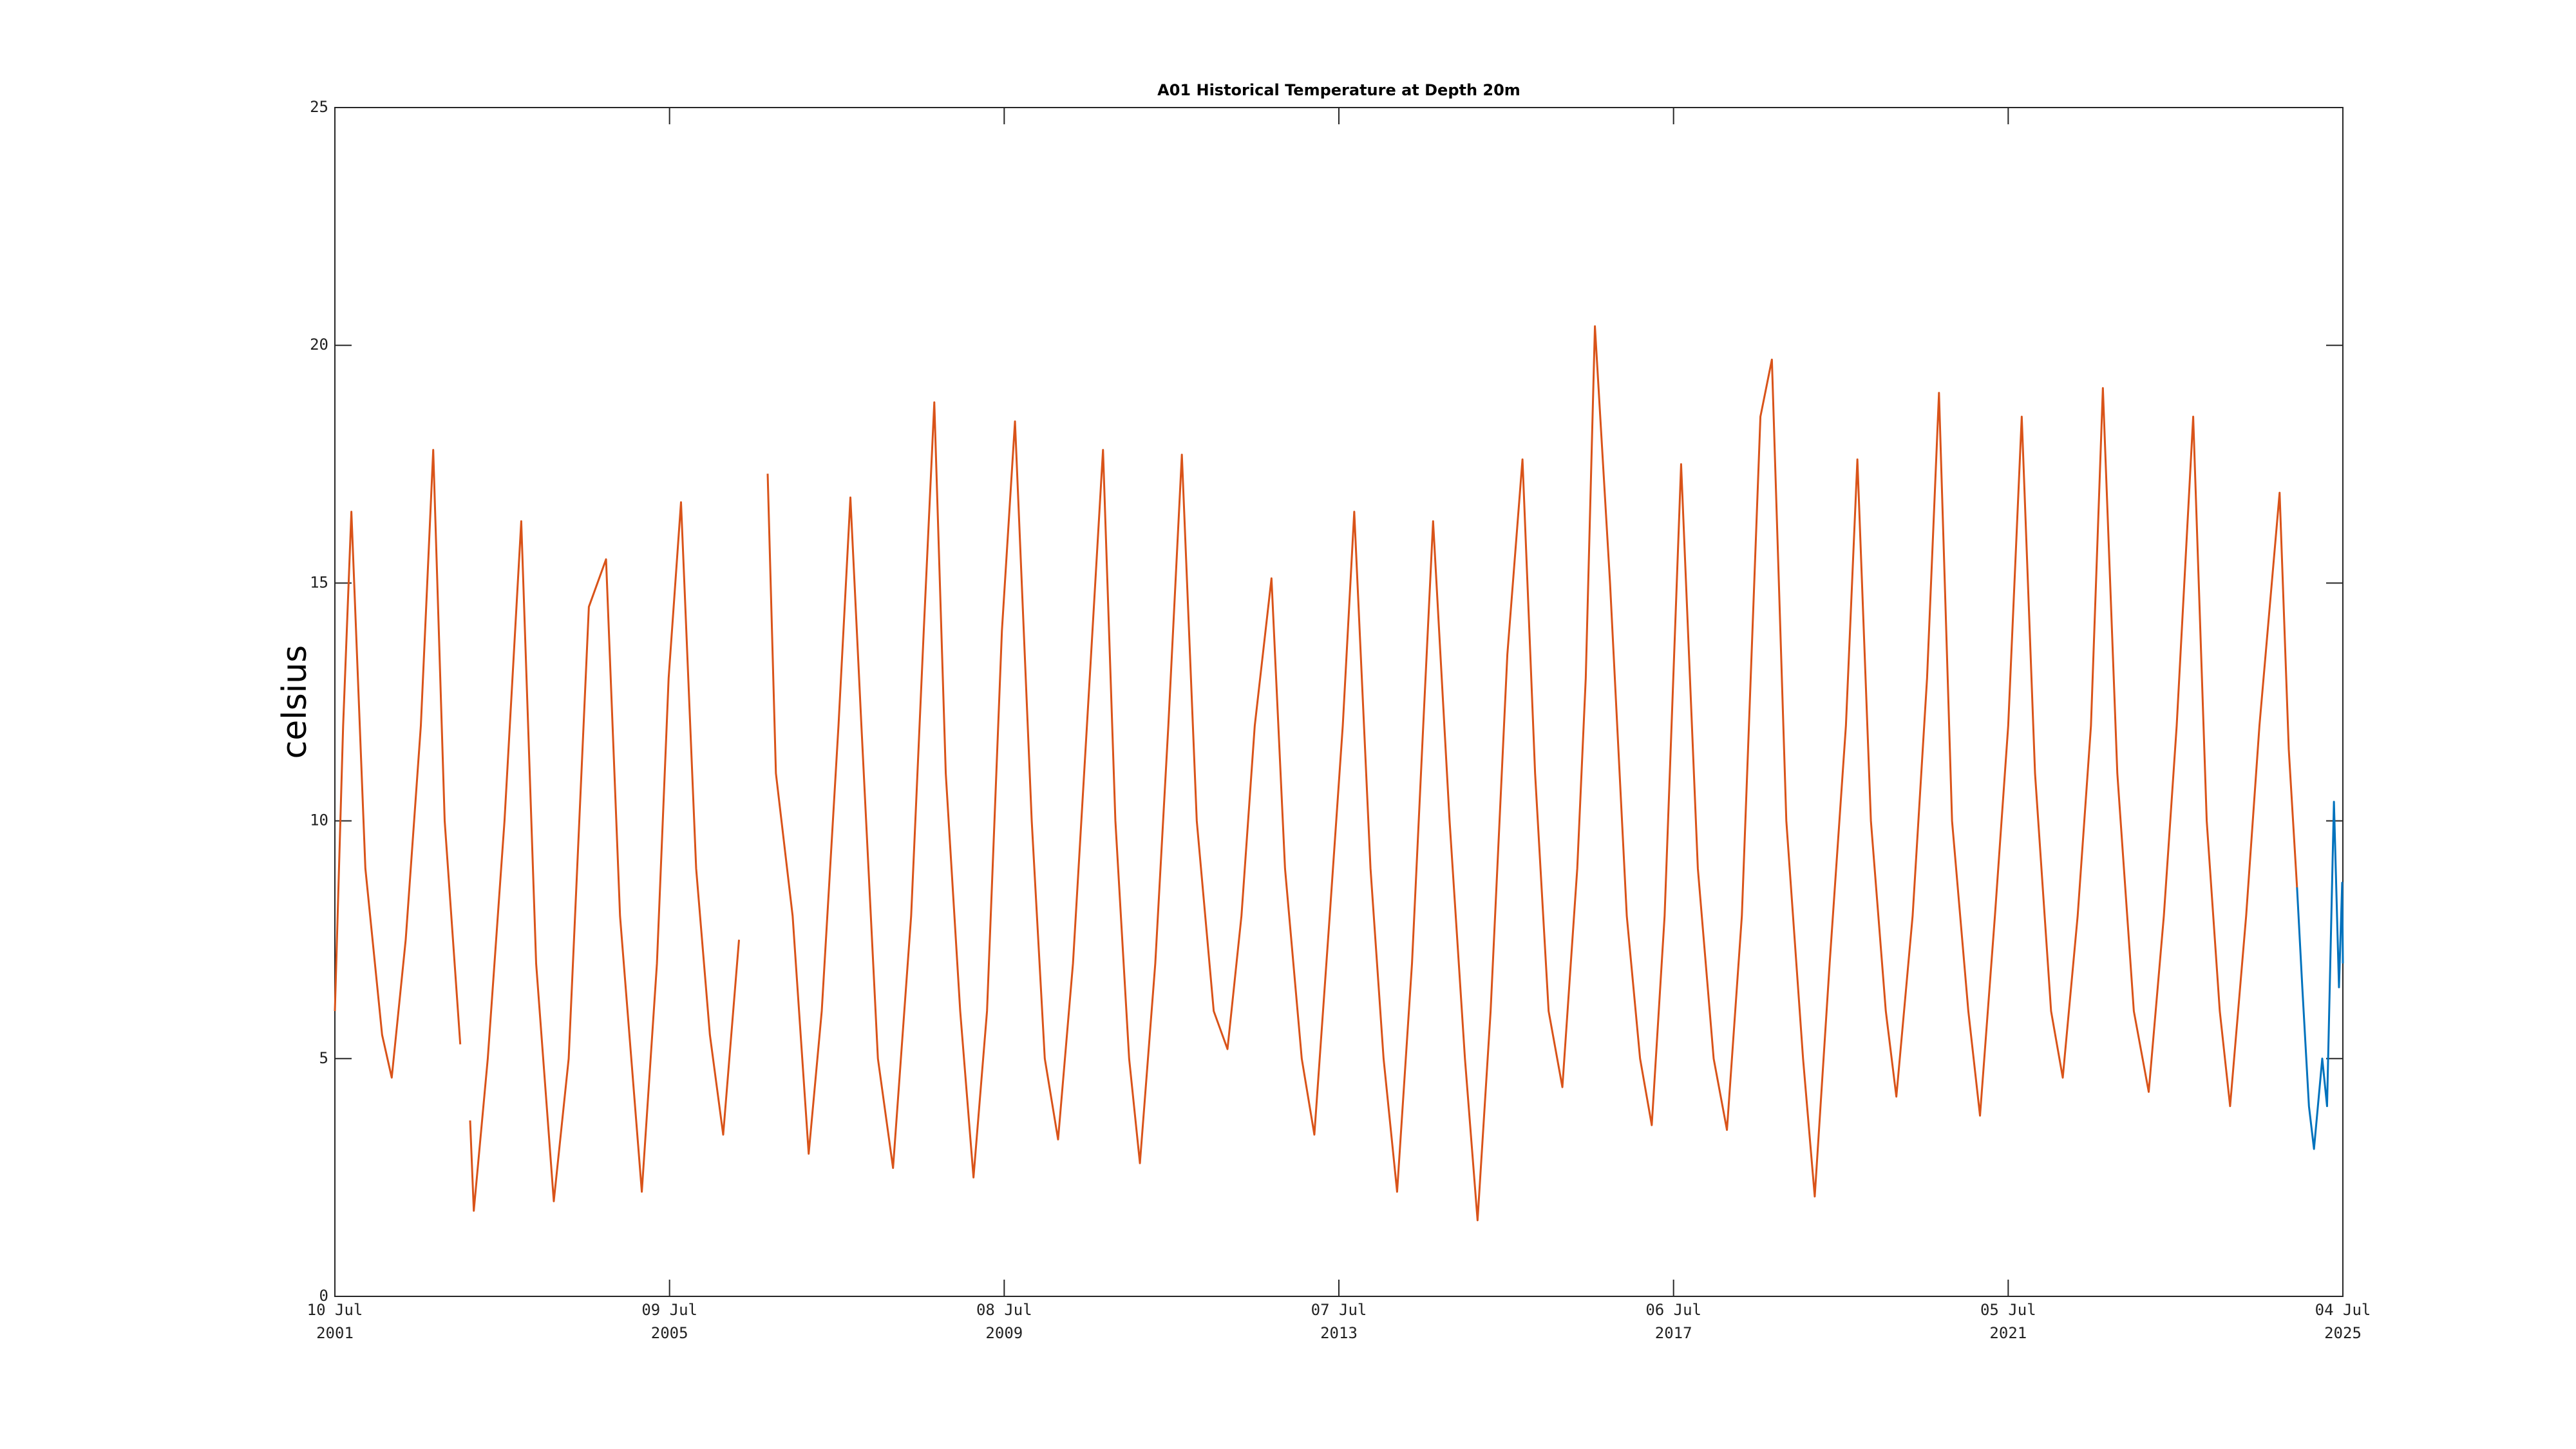 The height and width of the screenshot is (1449, 2576). Describe the element at coordinates (335, 1333) in the screenshot. I see `x-tick-label: 2001` at that location.